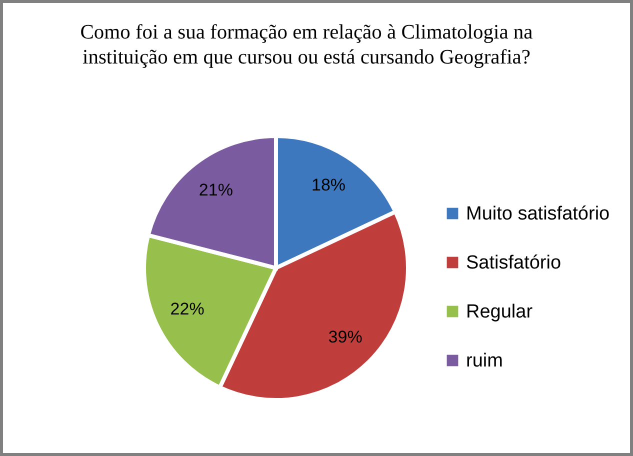 The width and height of the screenshot is (633, 456). I want to click on data-label: 22%, so click(187, 309).